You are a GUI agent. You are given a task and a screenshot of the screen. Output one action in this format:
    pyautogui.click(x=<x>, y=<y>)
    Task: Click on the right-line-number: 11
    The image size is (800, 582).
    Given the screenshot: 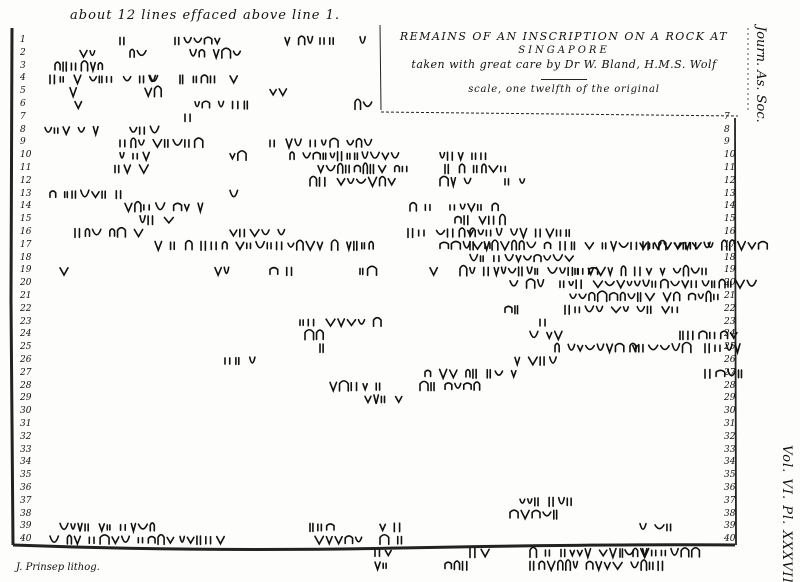 What is the action you would take?
    pyautogui.click(x=730, y=168)
    